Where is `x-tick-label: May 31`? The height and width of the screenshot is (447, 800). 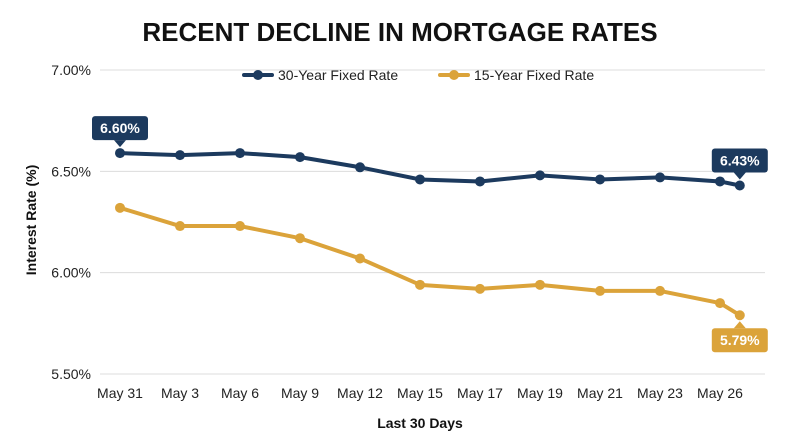
x-tick-label: May 31 is located at coordinates (120, 393).